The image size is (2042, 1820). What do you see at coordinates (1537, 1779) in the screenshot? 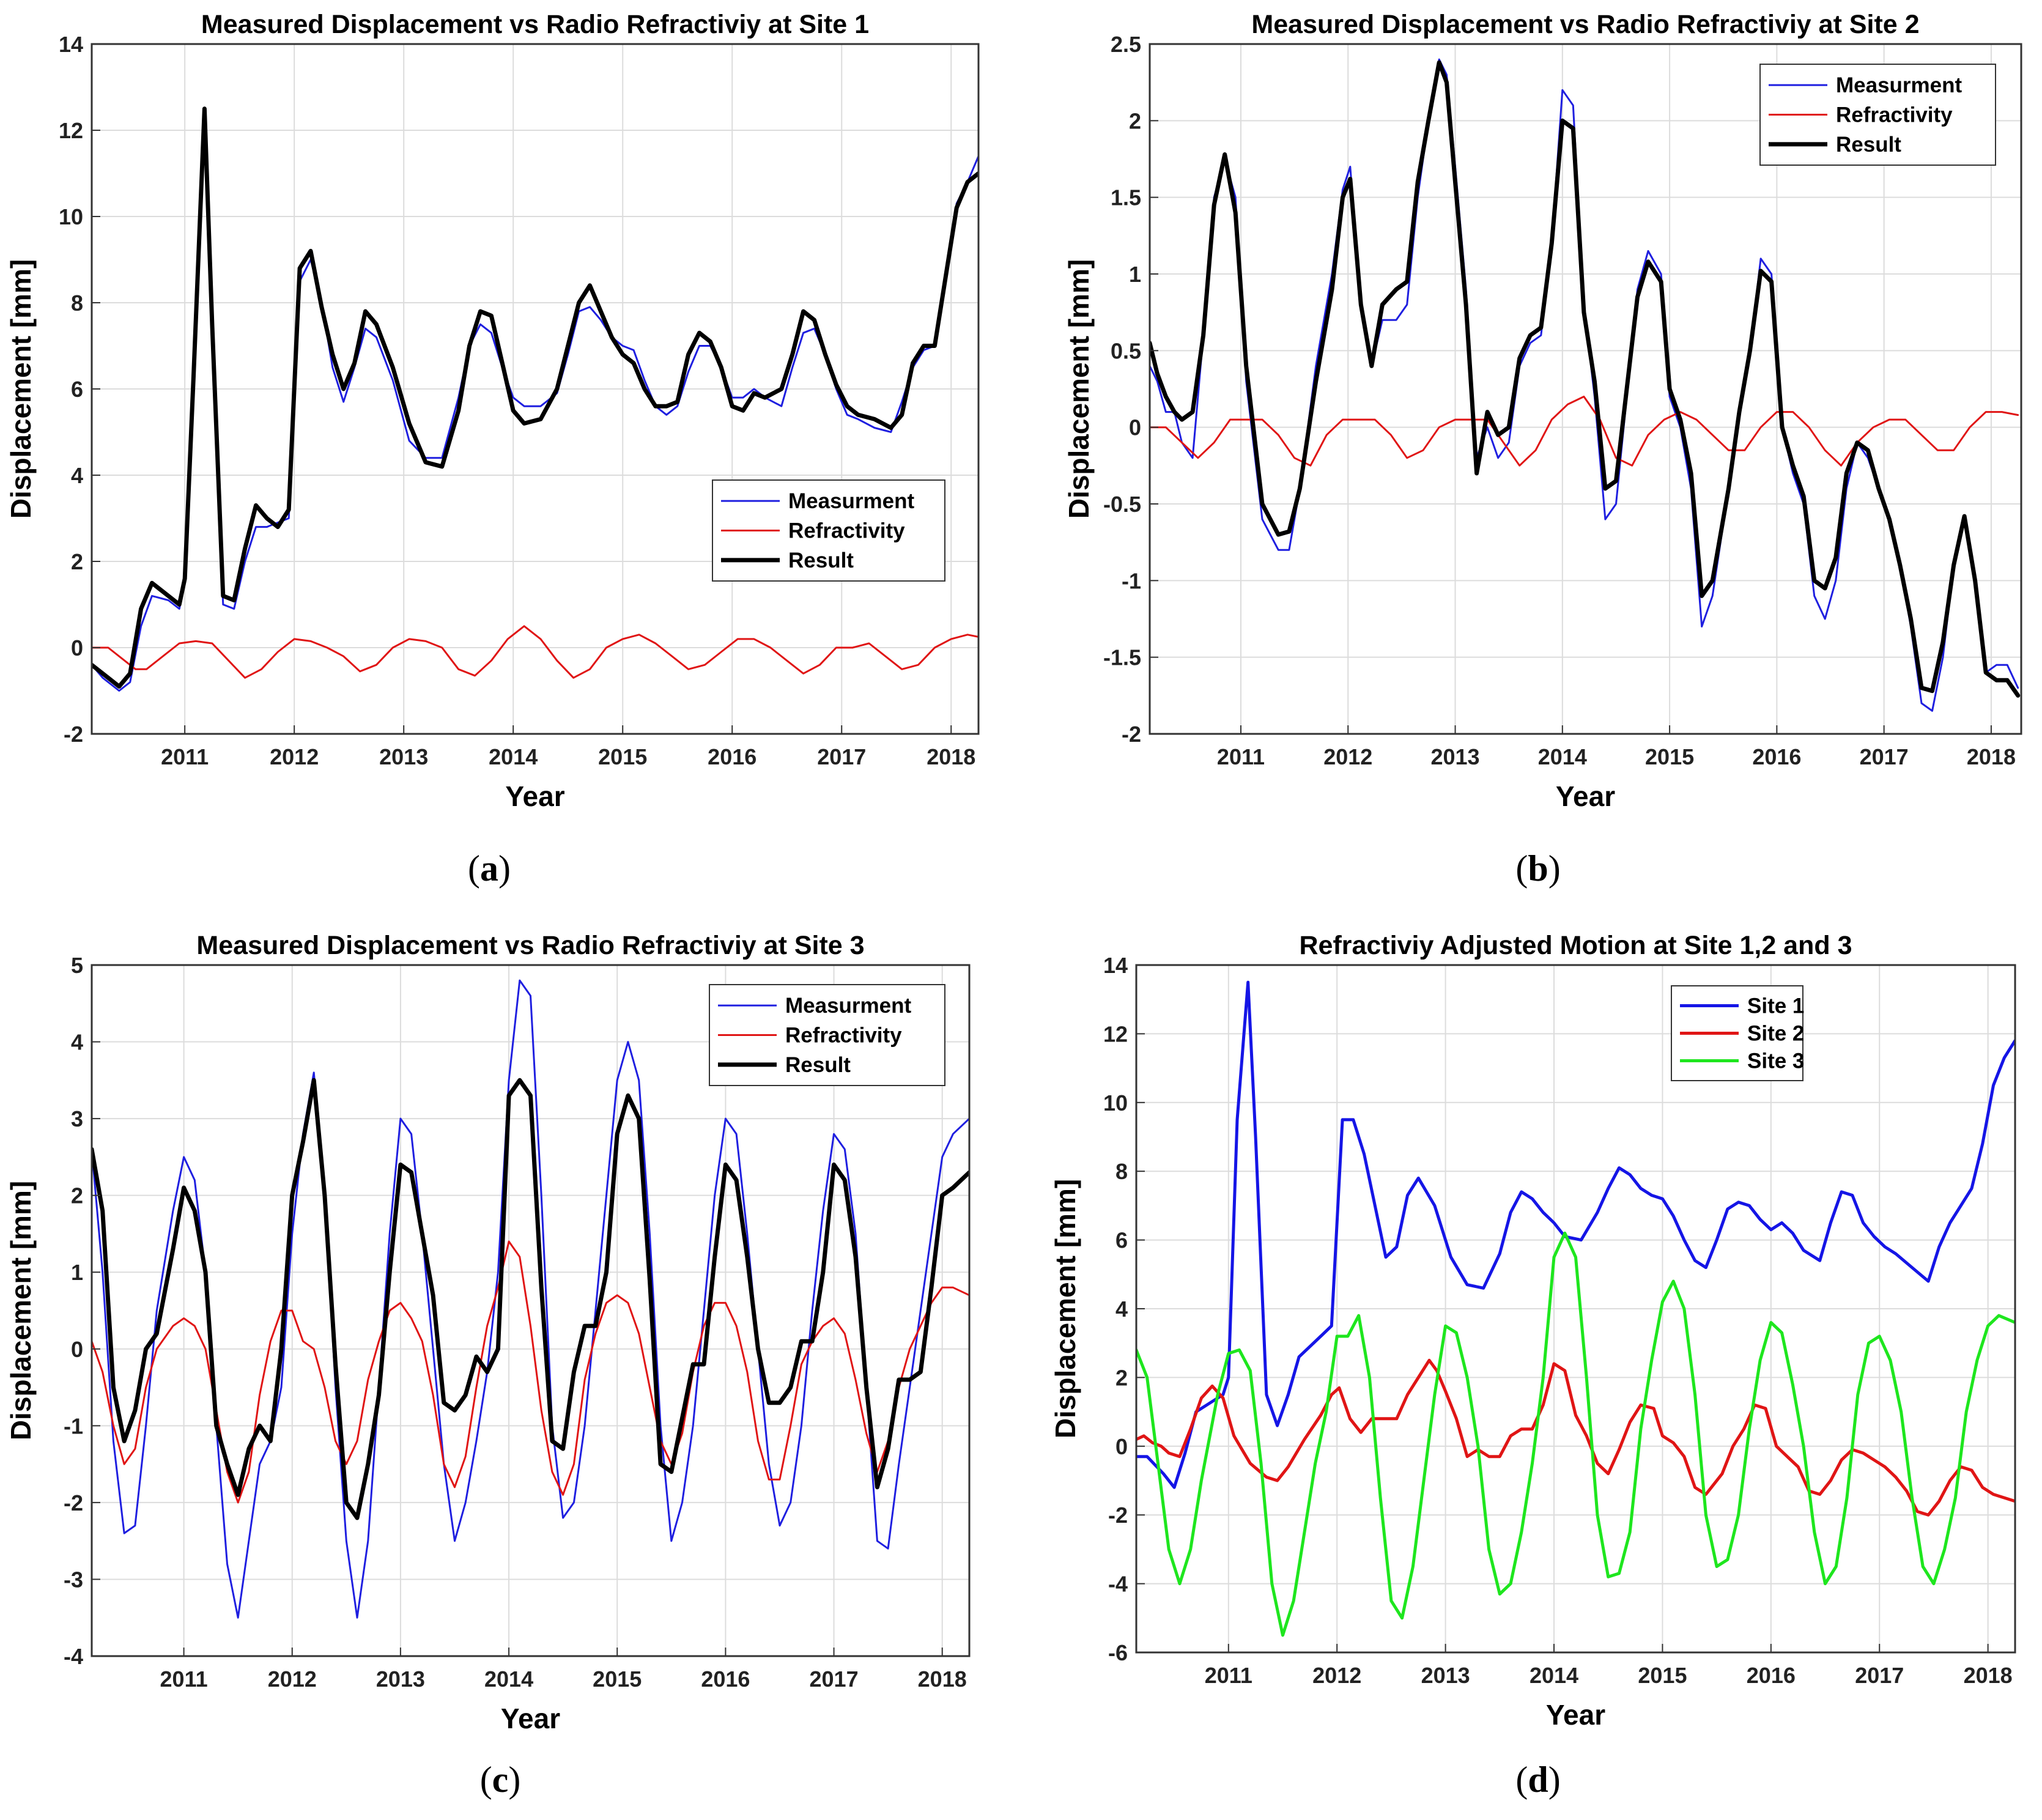
I see `panel-caption: (d)` at bounding box center [1537, 1779].